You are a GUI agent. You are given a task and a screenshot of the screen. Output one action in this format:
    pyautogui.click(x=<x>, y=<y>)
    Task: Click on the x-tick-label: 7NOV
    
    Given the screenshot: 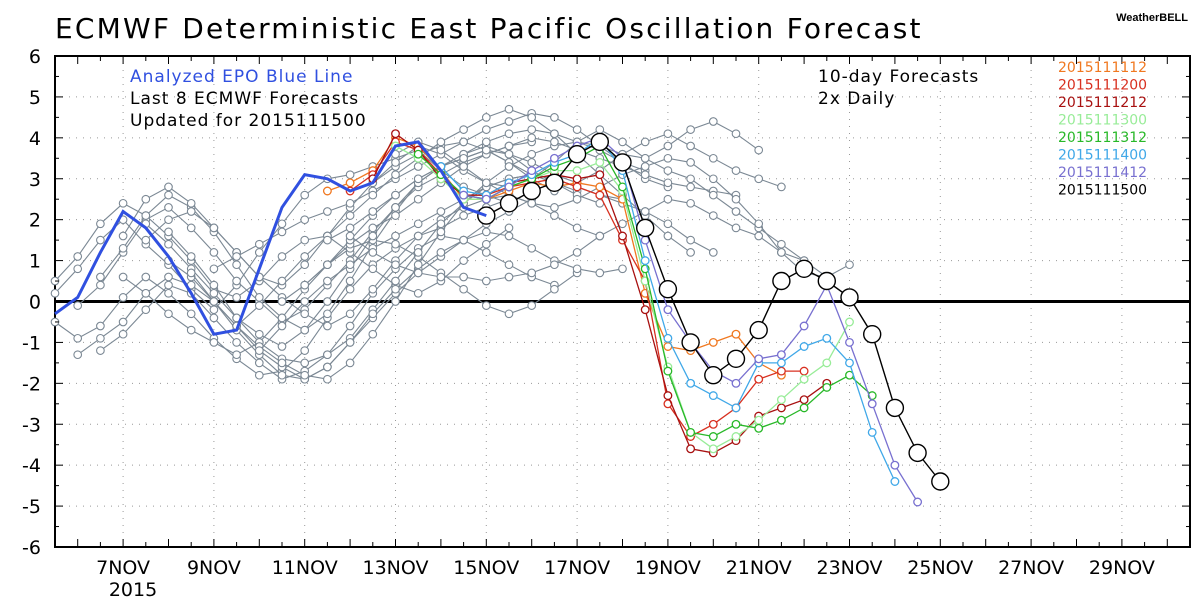 What is the action you would take?
    pyautogui.click(x=123, y=568)
    